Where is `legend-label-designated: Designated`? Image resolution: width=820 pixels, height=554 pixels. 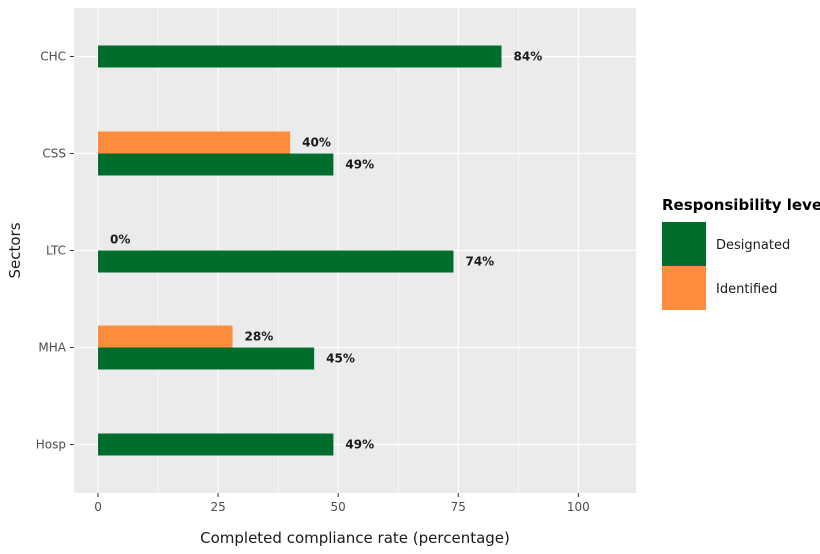
legend-label-designated: Designated is located at coordinates (753, 245).